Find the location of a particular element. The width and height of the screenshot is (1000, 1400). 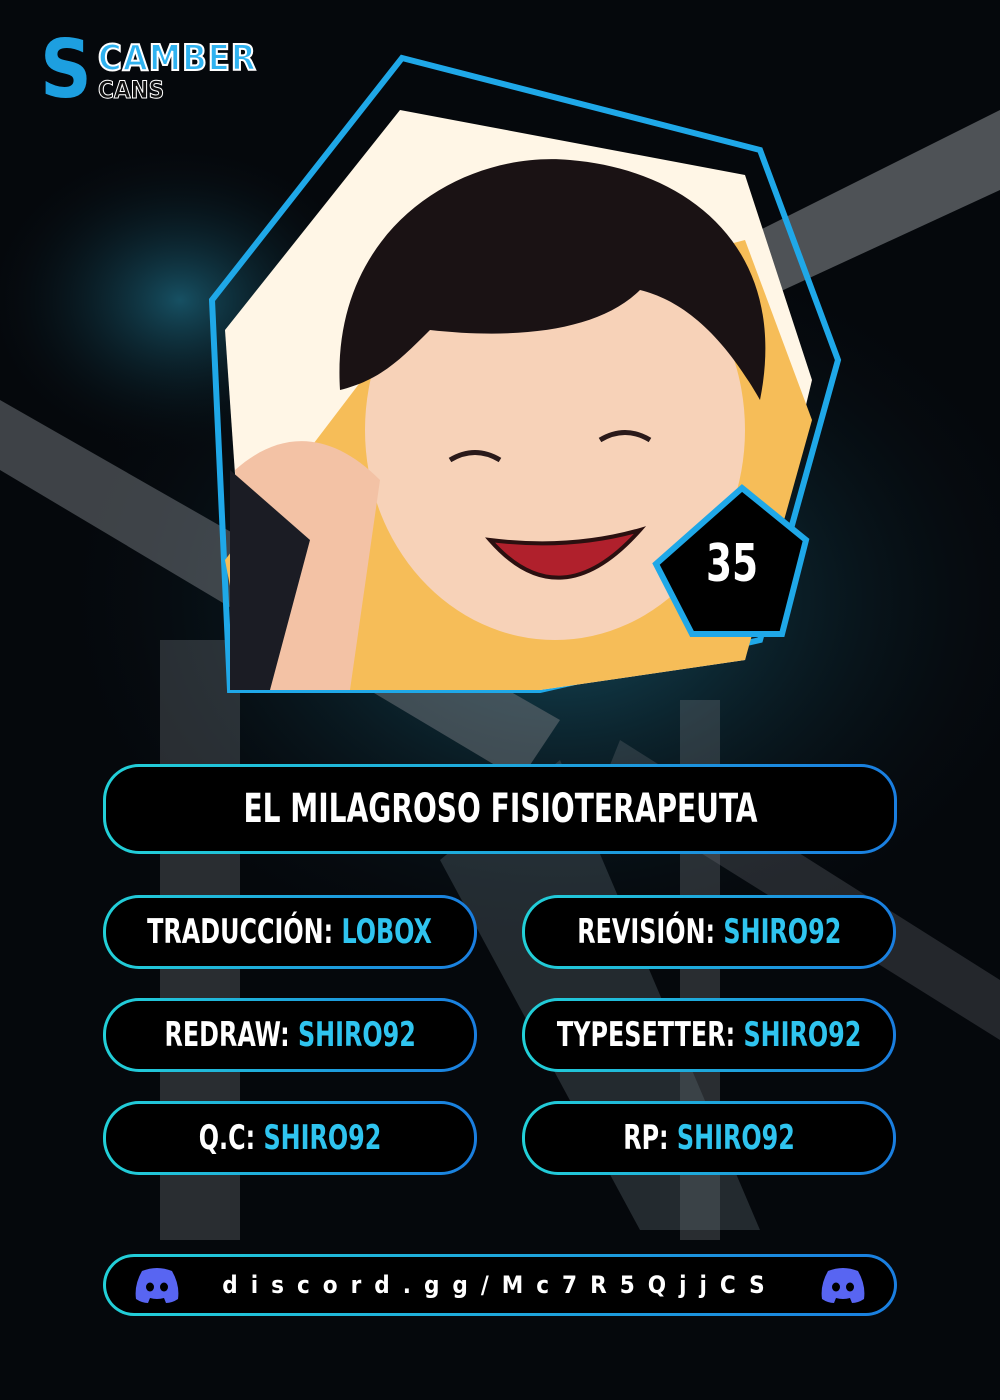

pentagon-shape is located at coordinates (731, 560).